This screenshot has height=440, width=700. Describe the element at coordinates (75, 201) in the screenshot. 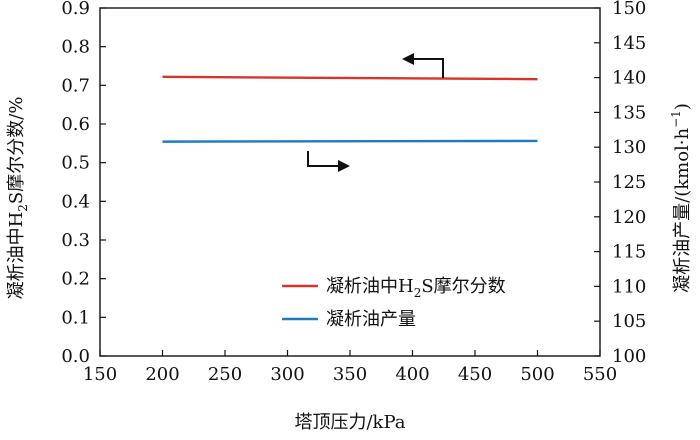

I see `y-left-tick-label: 0.4` at that location.